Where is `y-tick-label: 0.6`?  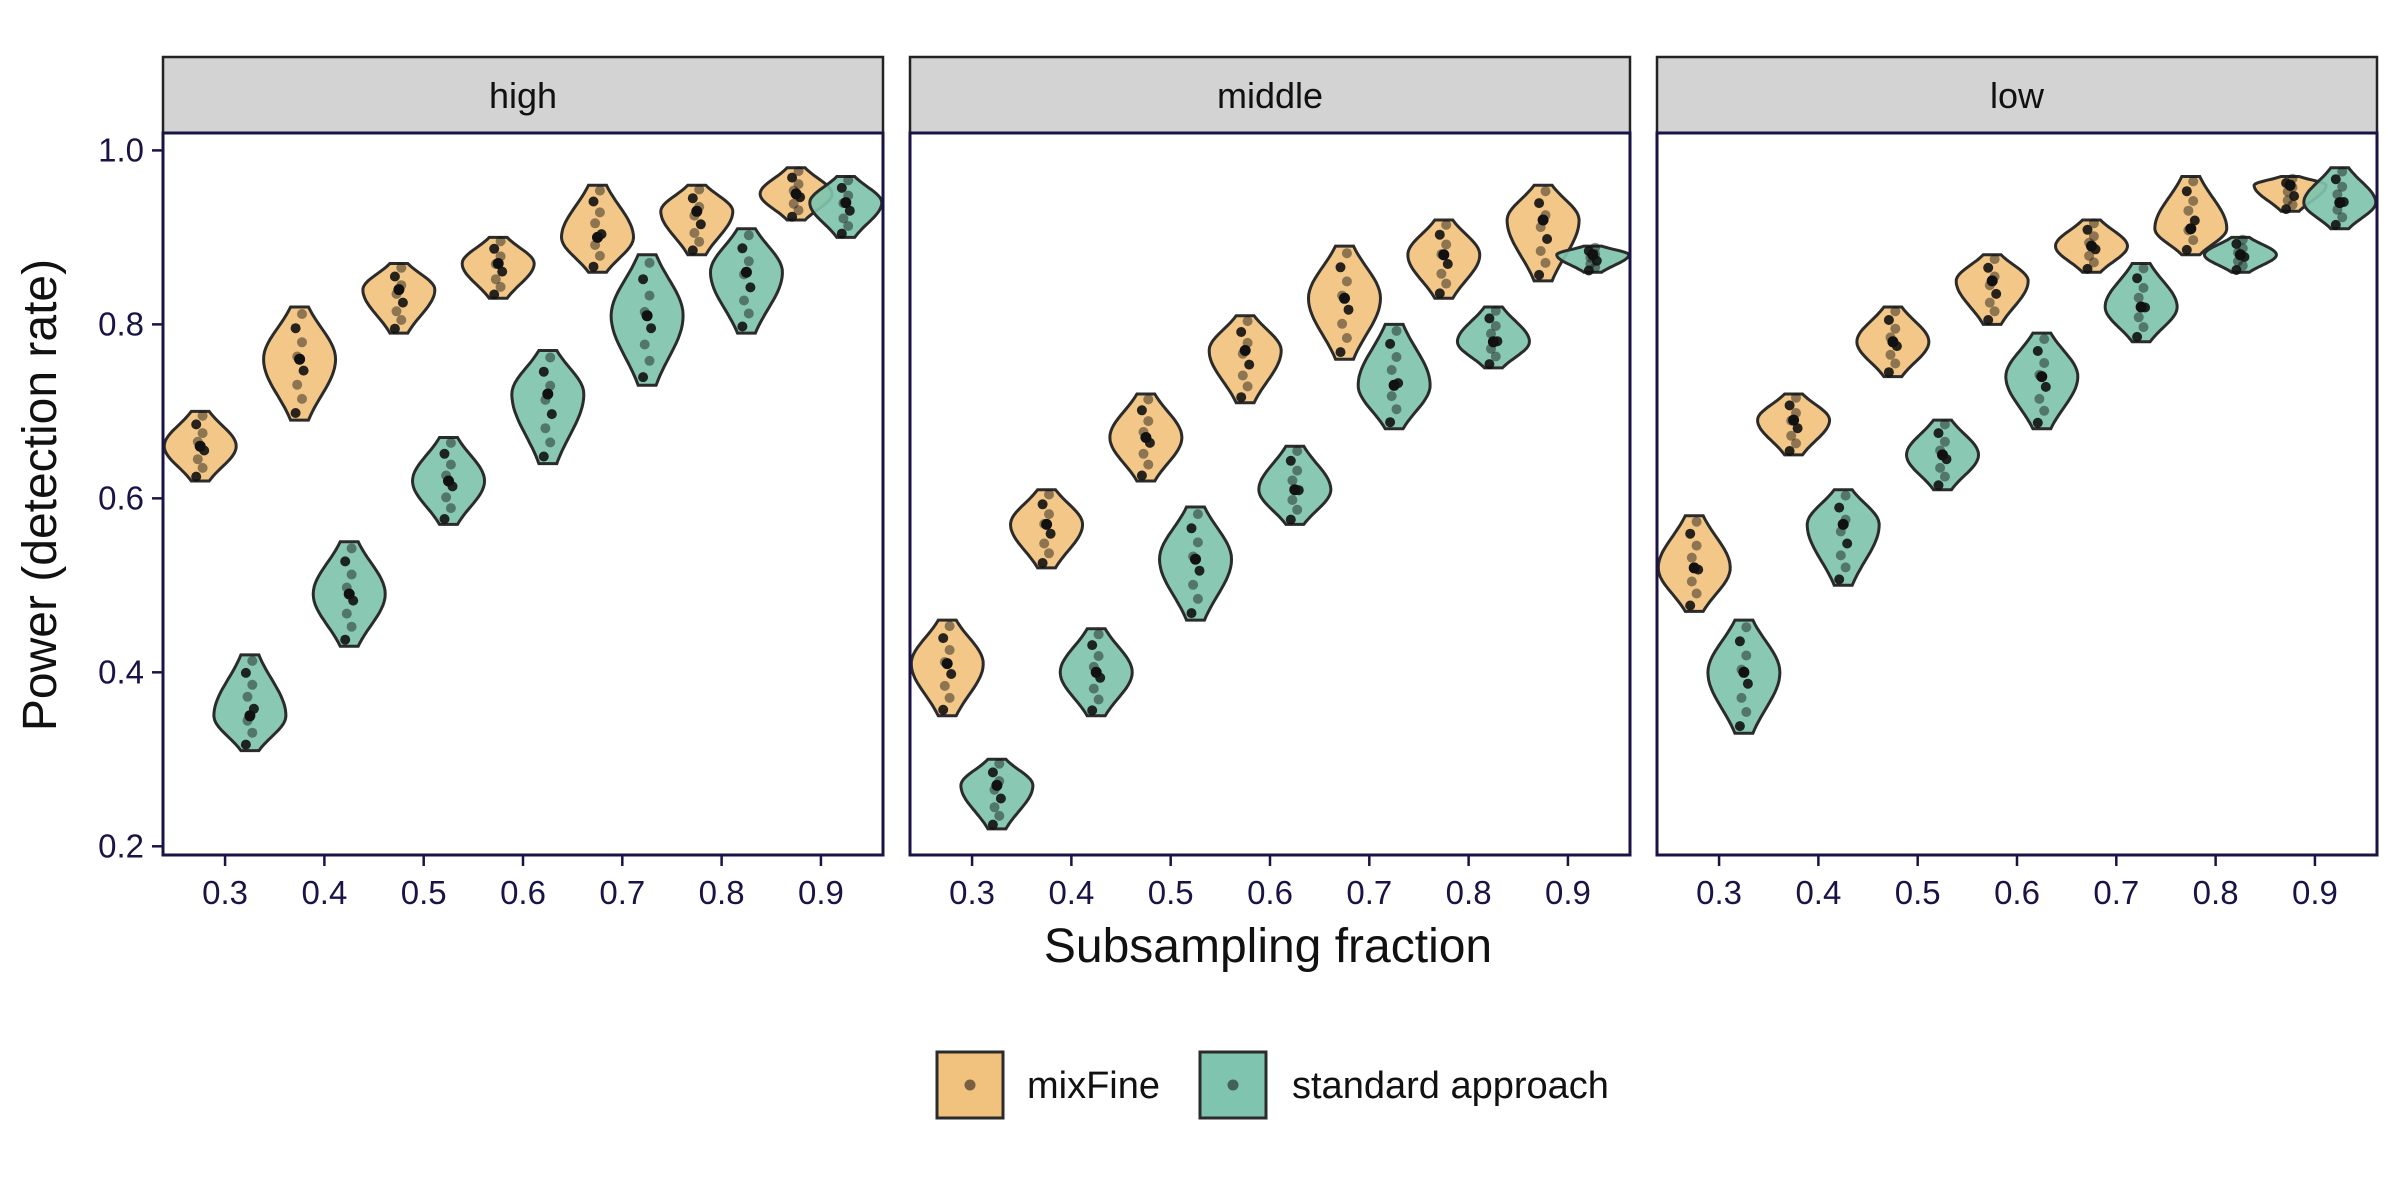 y-tick-label: 0.6 is located at coordinates (121, 497).